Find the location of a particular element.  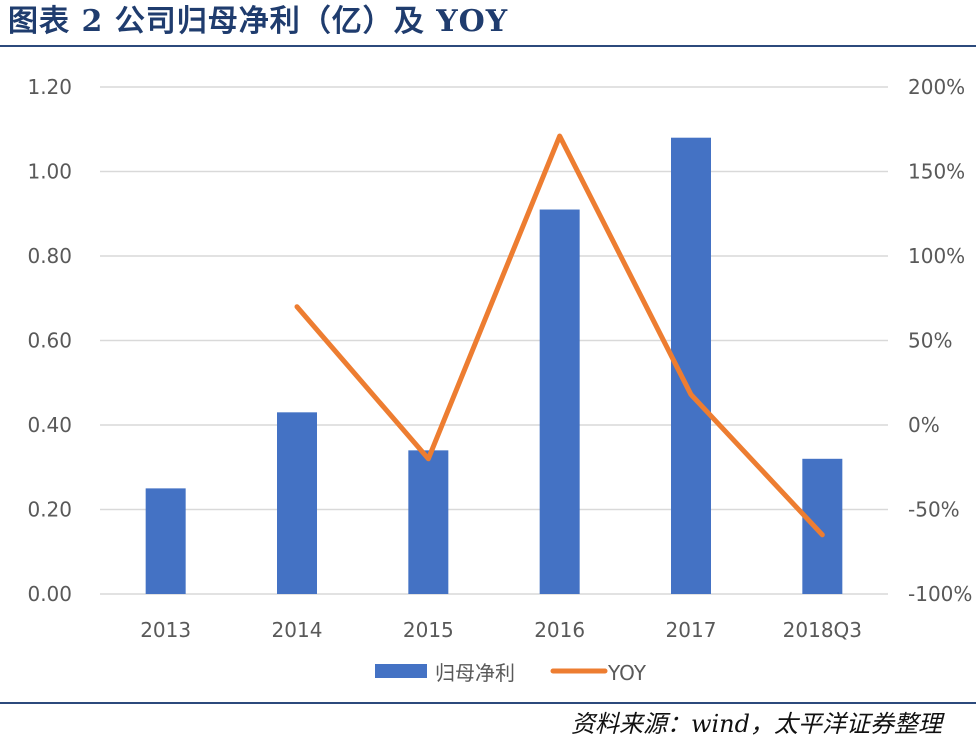

x-tick-label: 2013 is located at coordinates (165, 630).